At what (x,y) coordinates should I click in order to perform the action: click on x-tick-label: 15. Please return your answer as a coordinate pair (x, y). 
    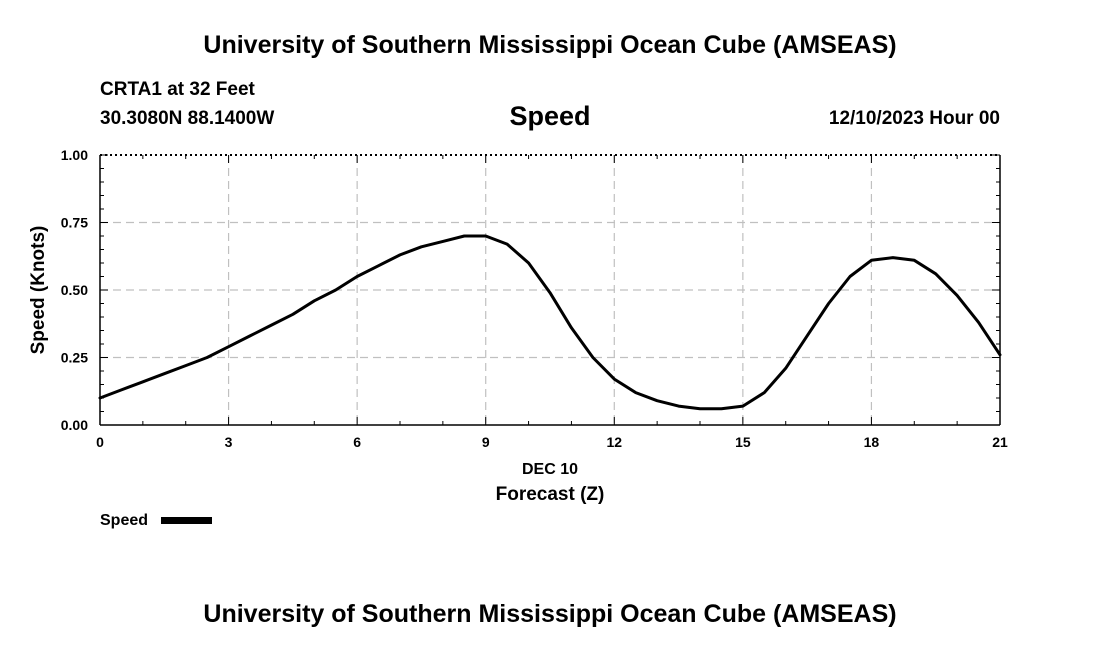
    Looking at the image, I should click on (743, 442).